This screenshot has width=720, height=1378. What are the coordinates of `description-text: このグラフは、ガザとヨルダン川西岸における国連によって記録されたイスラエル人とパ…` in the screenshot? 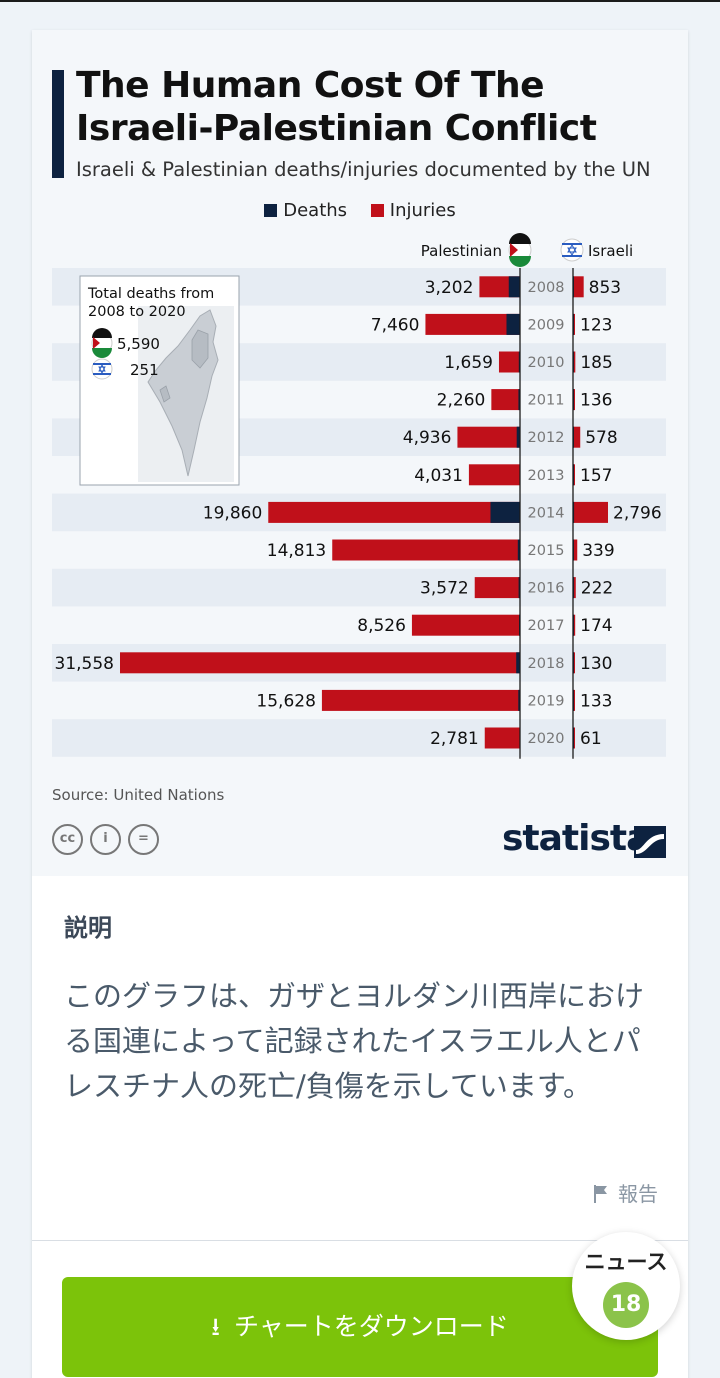 It's located at (354, 1041).